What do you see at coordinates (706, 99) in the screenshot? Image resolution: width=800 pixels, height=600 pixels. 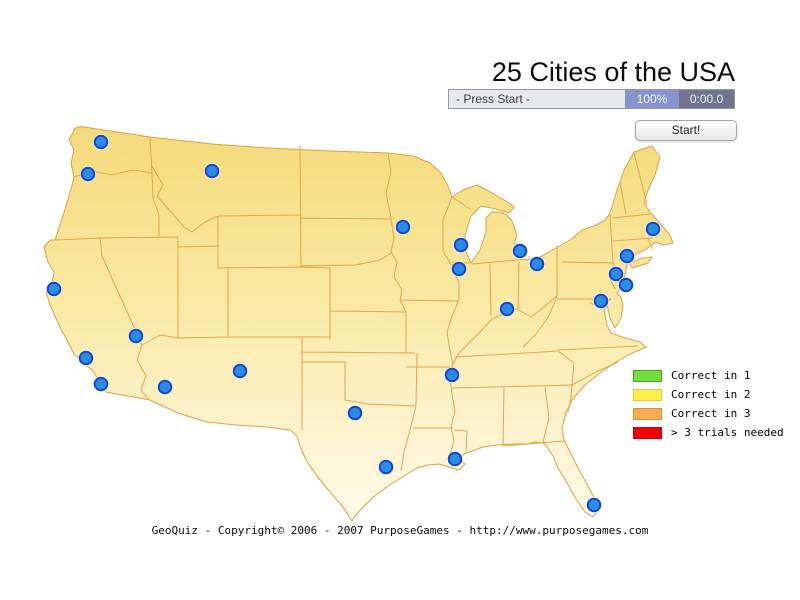 I see `timer-display: 0:00.0` at bounding box center [706, 99].